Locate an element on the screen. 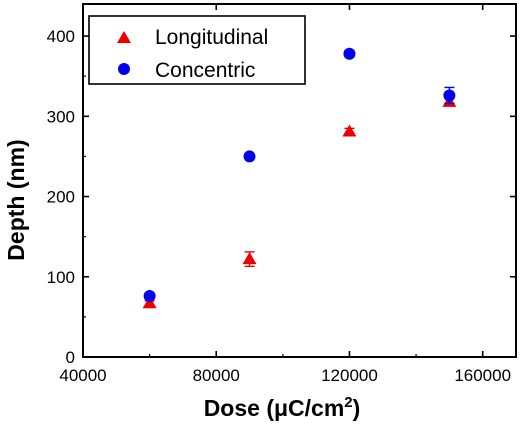 The width and height of the screenshot is (520, 425). x-axis-title-main: Dose (μC/cm is located at coordinates (274, 408).